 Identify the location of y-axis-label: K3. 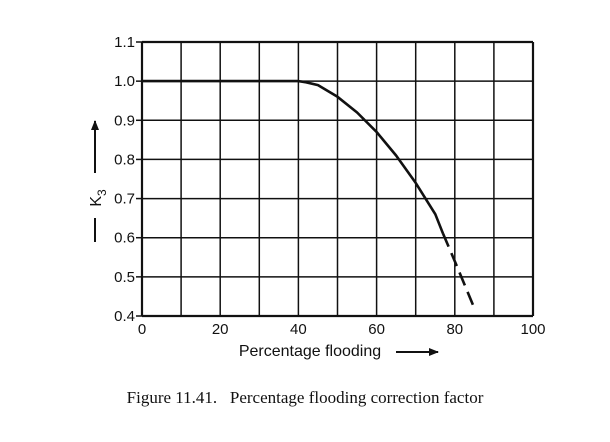
(98, 198).